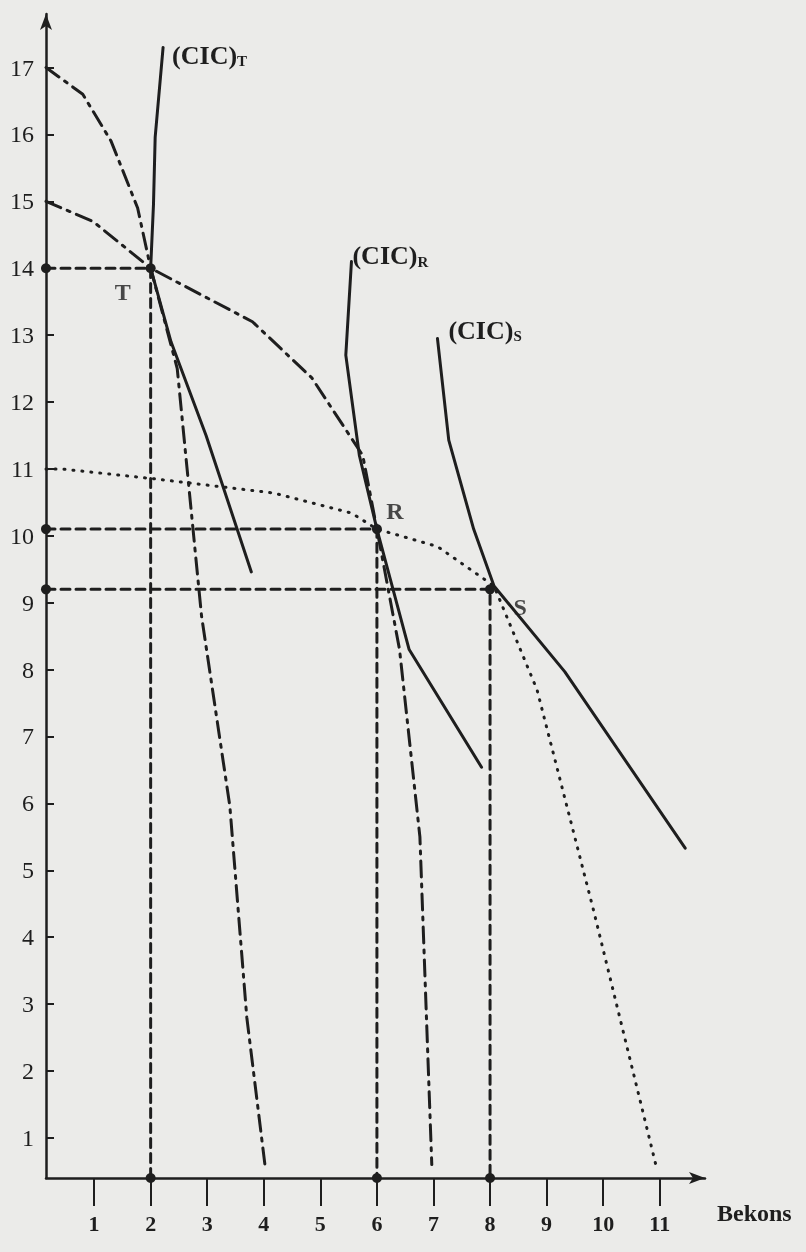 Image resolution: width=806 pixels, height=1252 pixels. I want to click on x-tick-label: 1, so click(94, 1223).